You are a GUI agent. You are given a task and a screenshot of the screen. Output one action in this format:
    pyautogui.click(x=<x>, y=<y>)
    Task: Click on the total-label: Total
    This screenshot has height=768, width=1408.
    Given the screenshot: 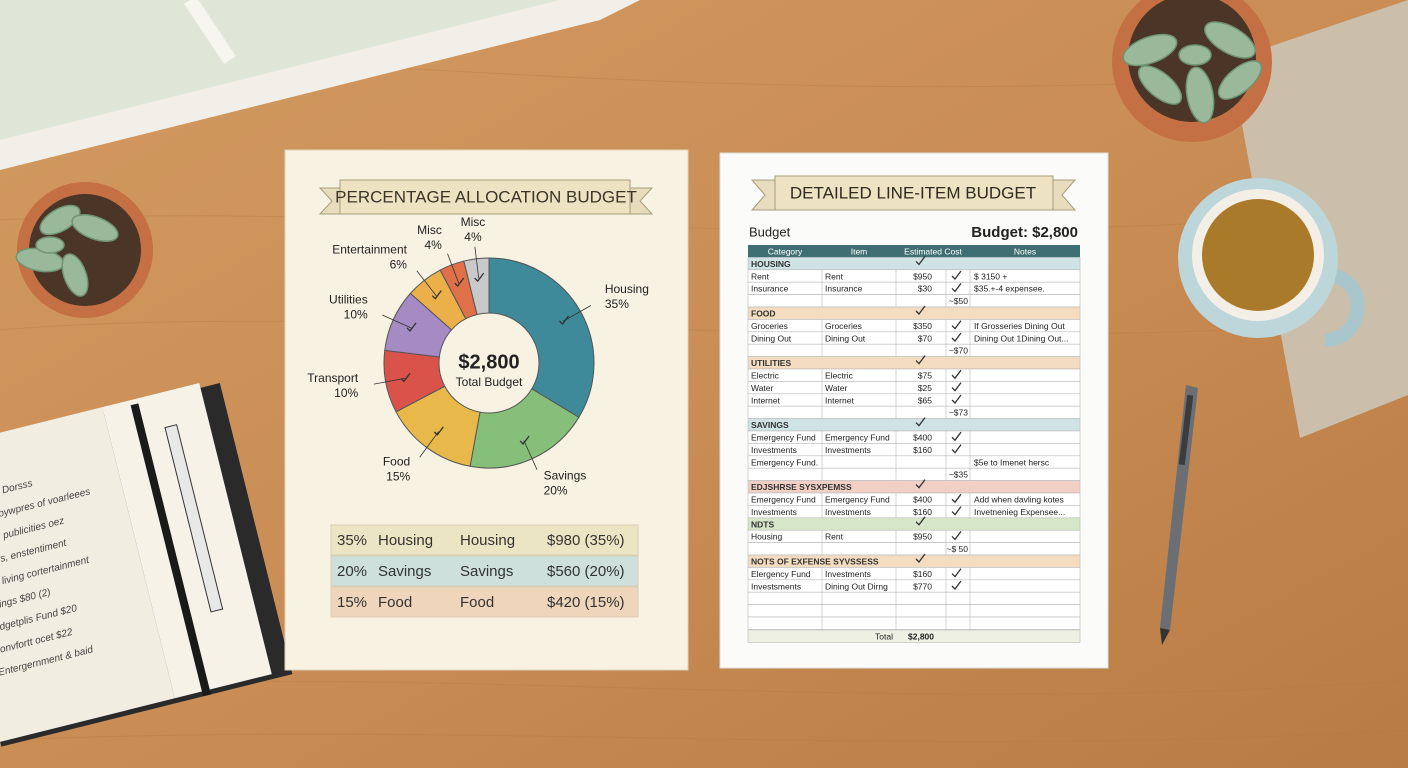 What is the action you would take?
    pyautogui.click(x=884, y=636)
    